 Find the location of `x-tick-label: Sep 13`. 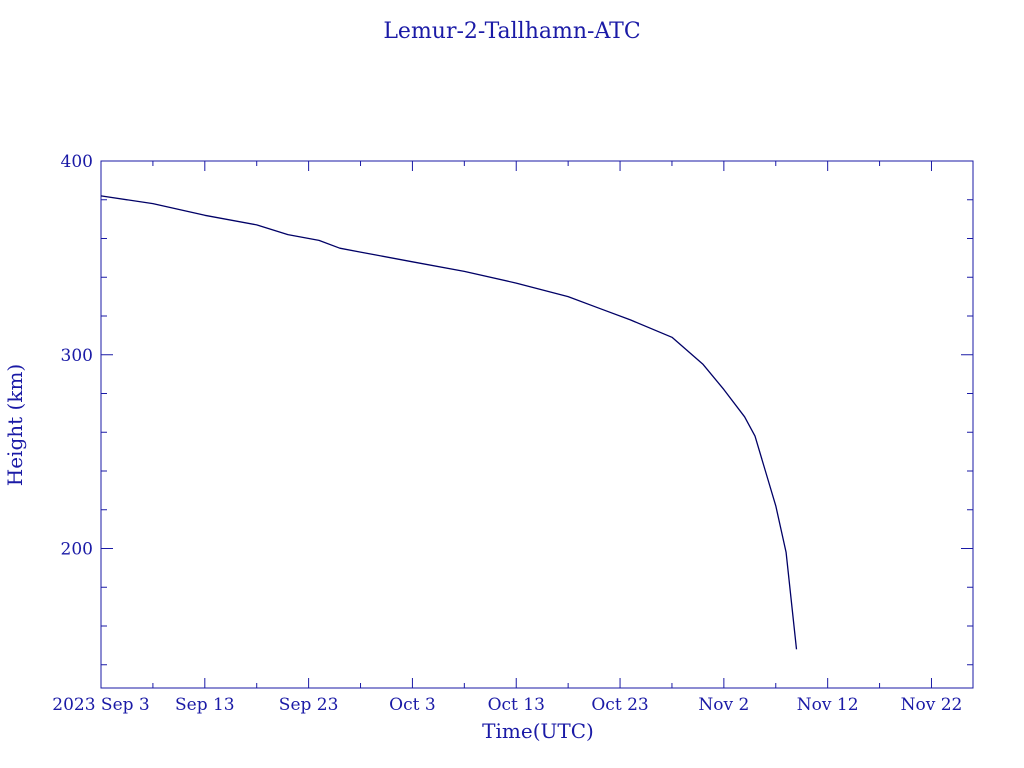

x-tick-label: Sep 13 is located at coordinates (205, 705).